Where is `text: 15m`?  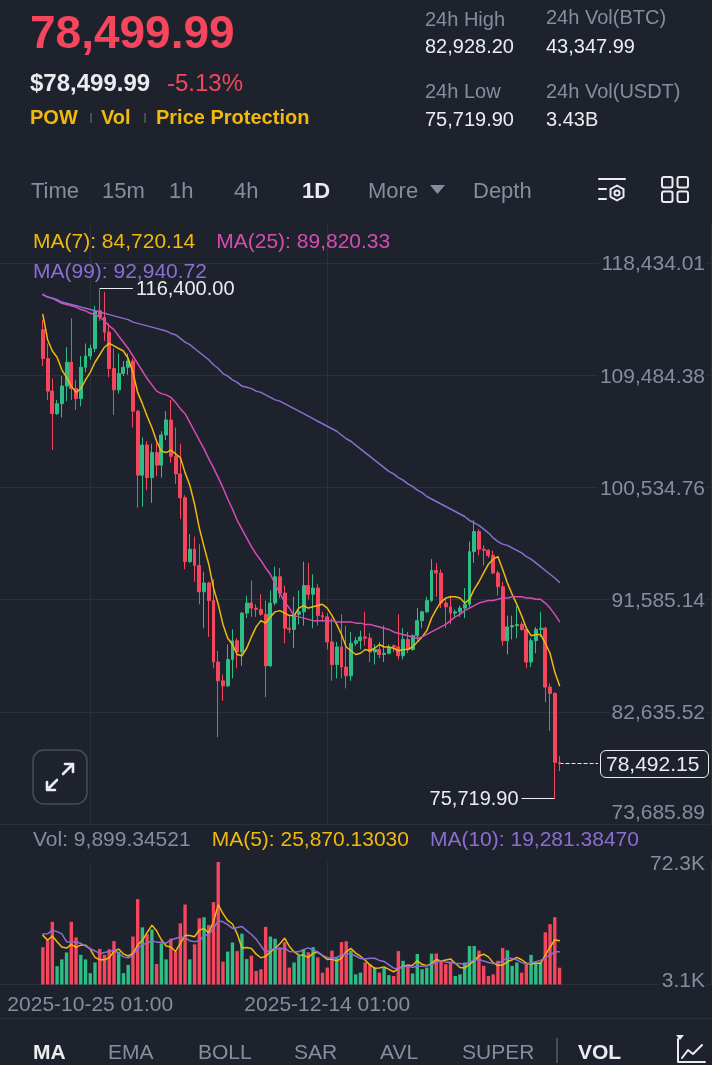
text: 15m is located at coordinates (123, 191).